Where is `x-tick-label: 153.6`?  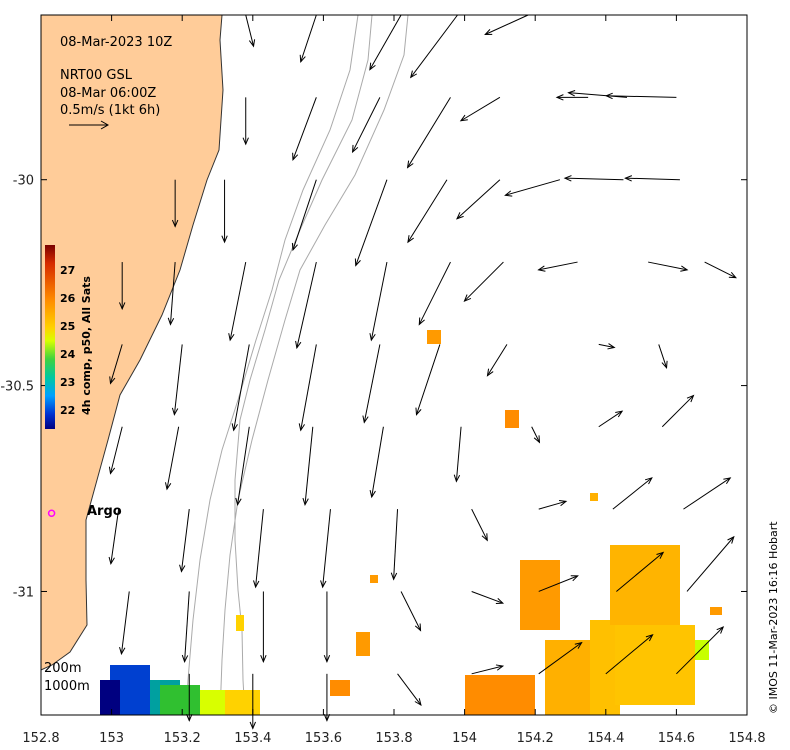
x-tick-label: 153.6 is located at coordinates (323, 738).